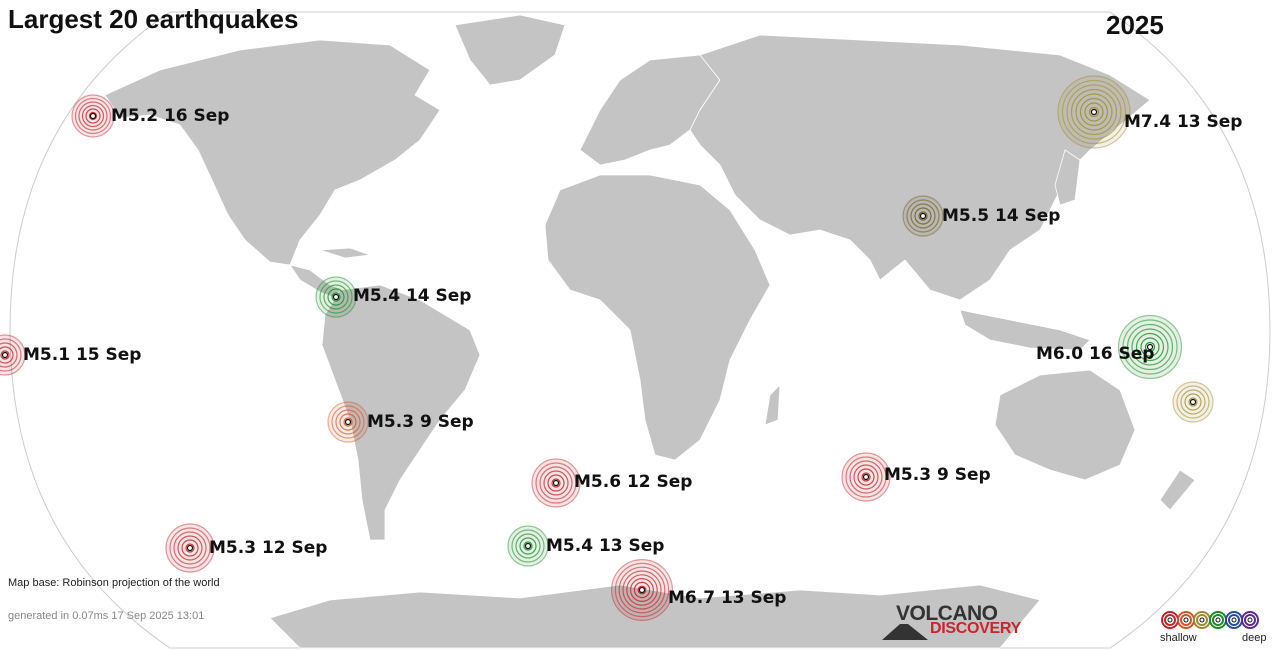 The image size is (1280, 650). What do you see at coordinates (106, 616) in the screenshot?
I see `generated-note: generated in 0.07ms 17 Sep 2025 13:01` at bounding box center [106, 616].